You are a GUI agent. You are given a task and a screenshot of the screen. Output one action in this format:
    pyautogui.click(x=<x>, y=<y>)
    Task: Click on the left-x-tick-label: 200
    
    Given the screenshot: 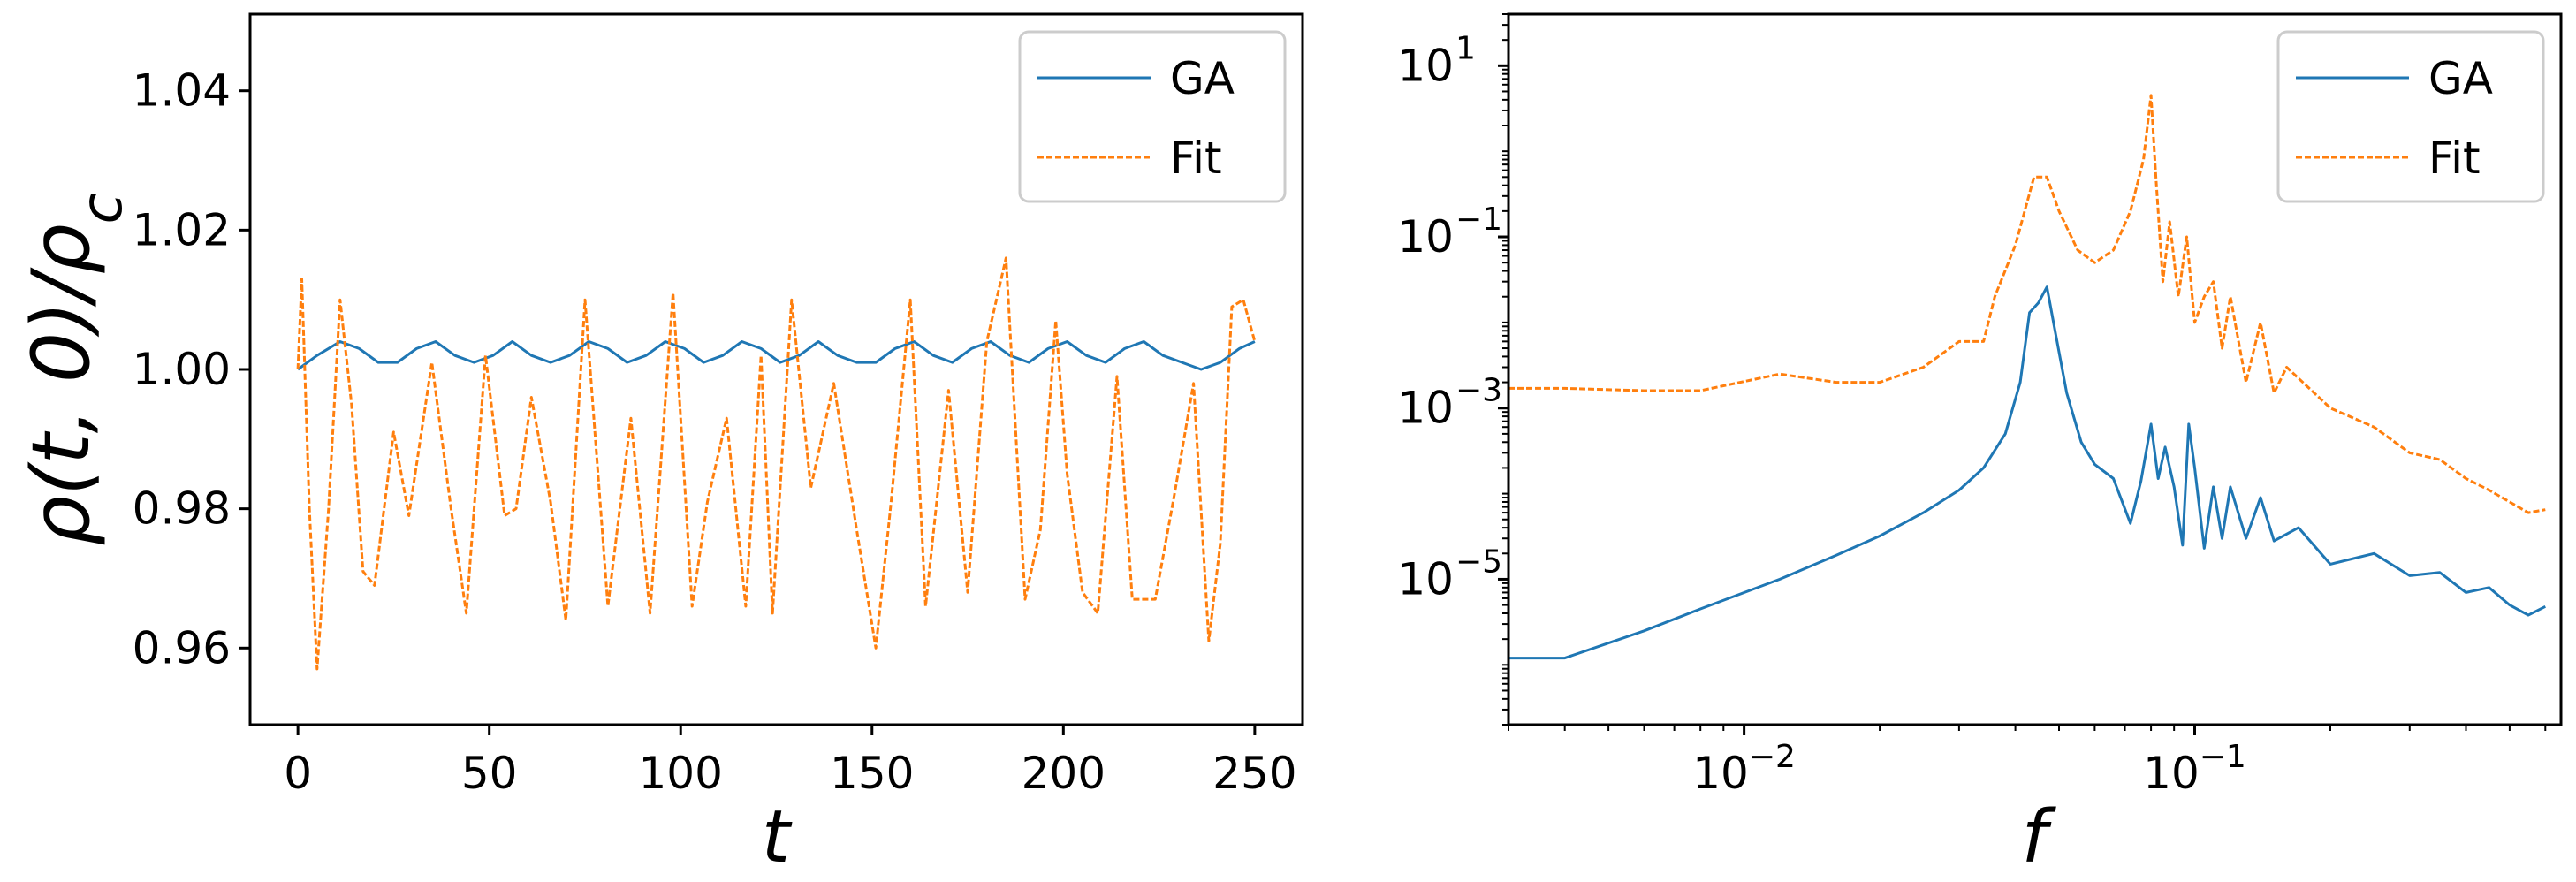 What is the action you would take?
    pyautogui.click(x=1064, y=773)
    